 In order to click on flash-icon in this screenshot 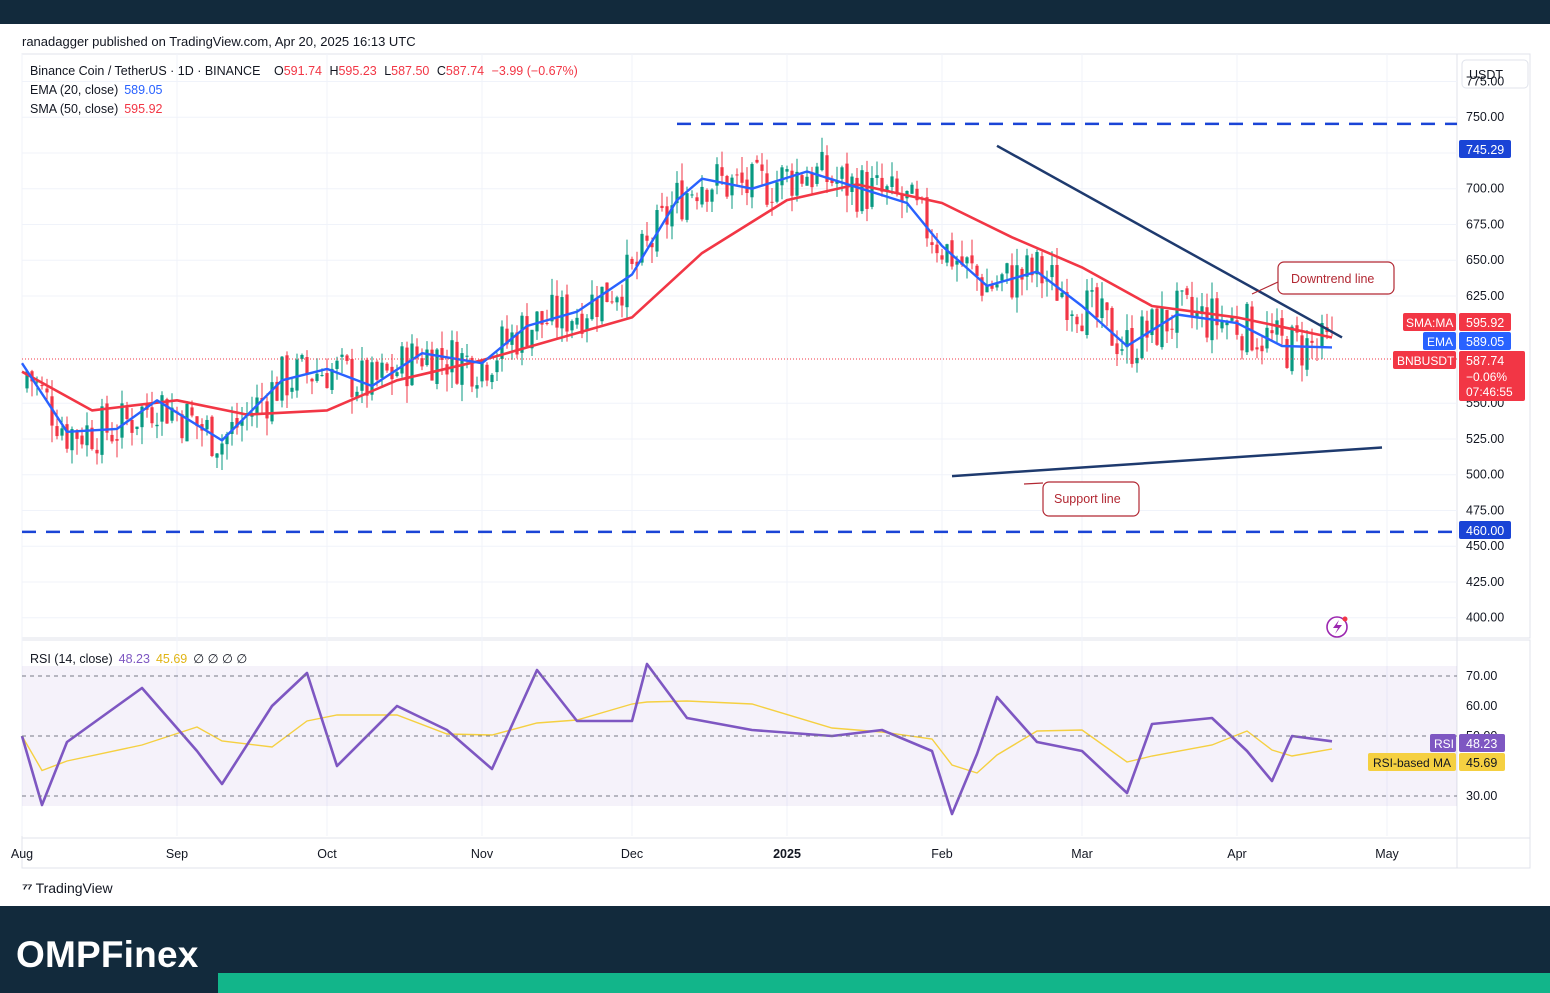, I will do `click(1337, 627)`.